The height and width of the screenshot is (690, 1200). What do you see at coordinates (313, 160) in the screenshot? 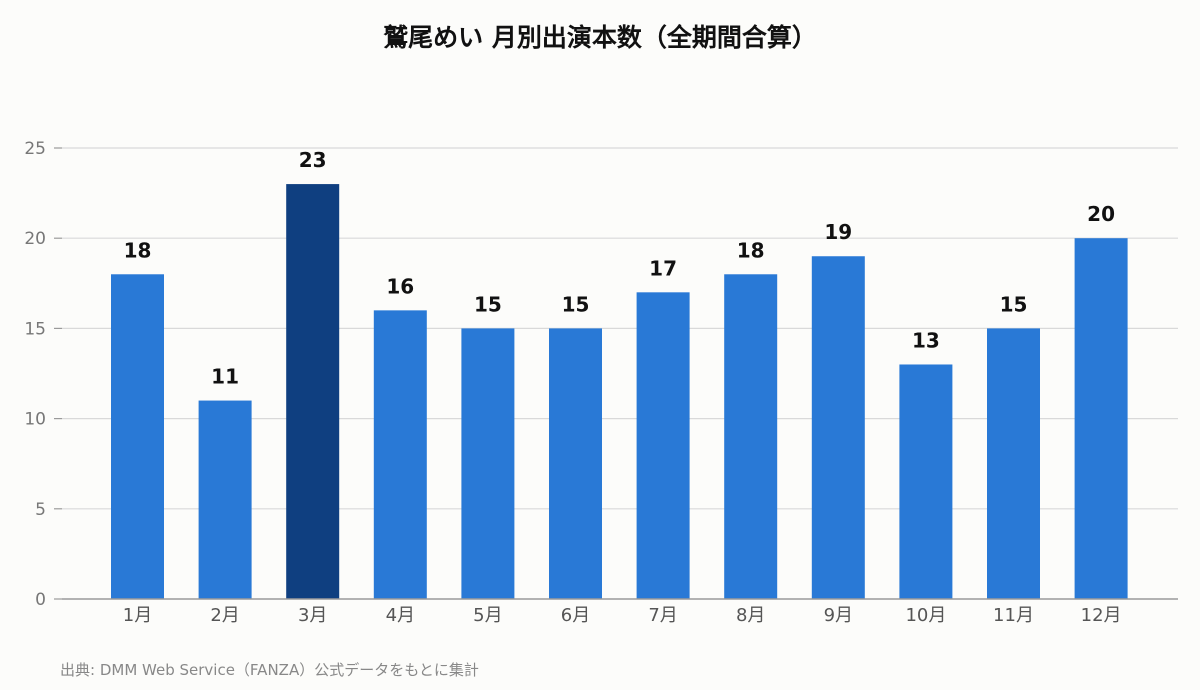
I see `data-label: 23` at bounding box center [313, 160].